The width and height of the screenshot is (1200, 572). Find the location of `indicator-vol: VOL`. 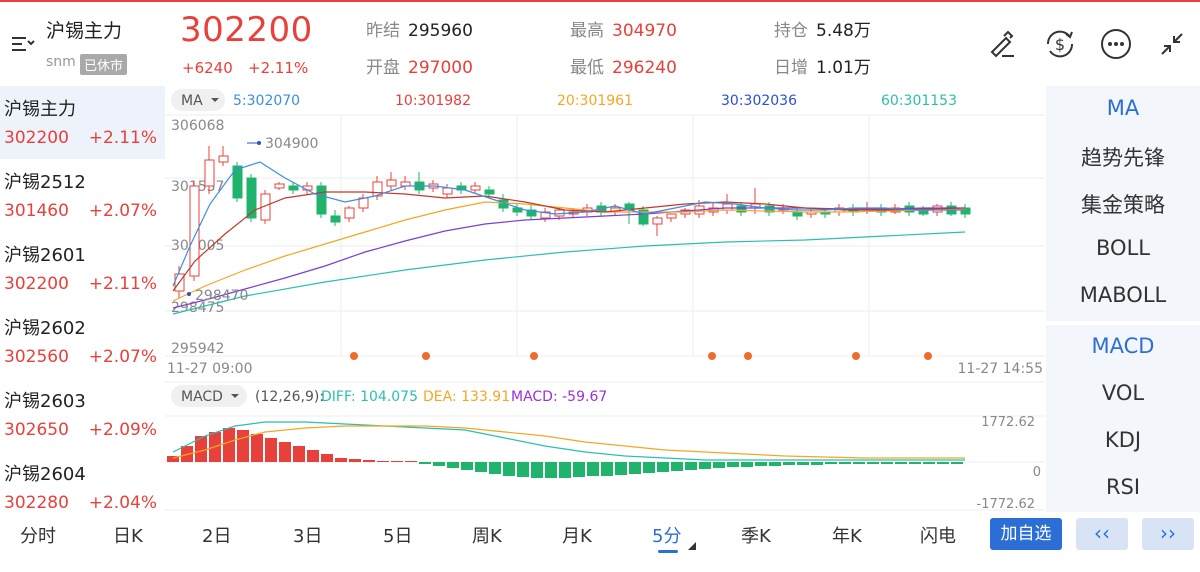

indicator-vol: VOL is located at coordinates (1123, 393).